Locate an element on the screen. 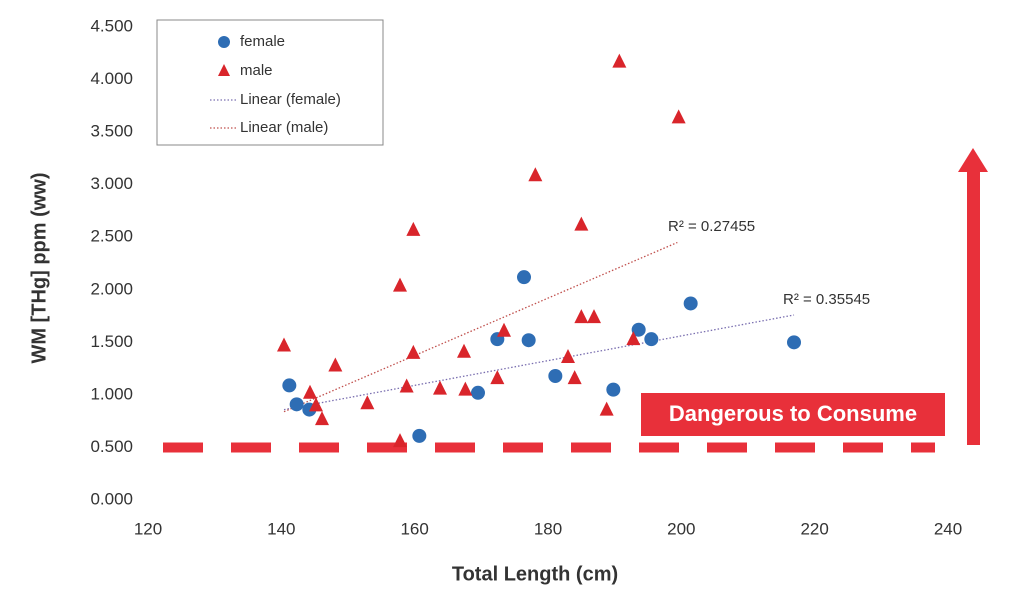 This screenshot has height=609, width=1024. y-axis-title: WM [THg] ppm (ww) is located at coordinates (39, 267).